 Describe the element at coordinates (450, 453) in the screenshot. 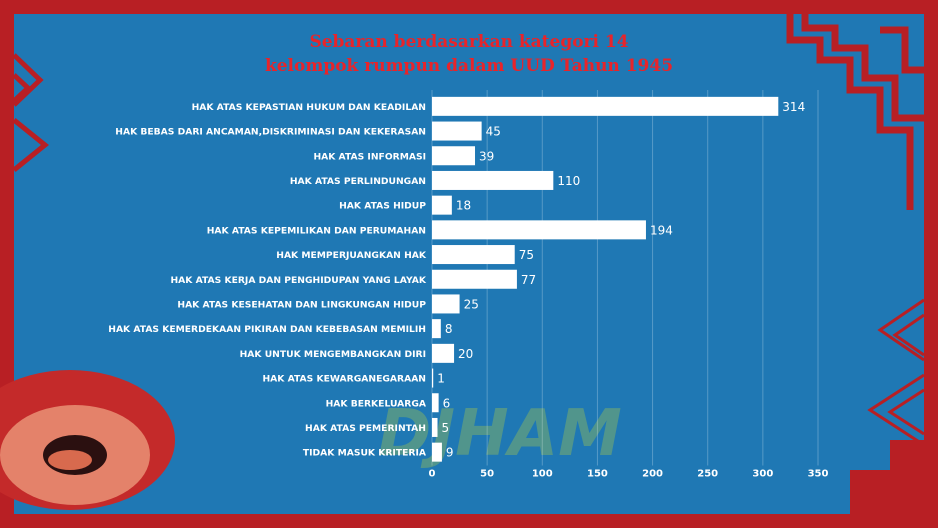

I see `value-label: 9` at that location.